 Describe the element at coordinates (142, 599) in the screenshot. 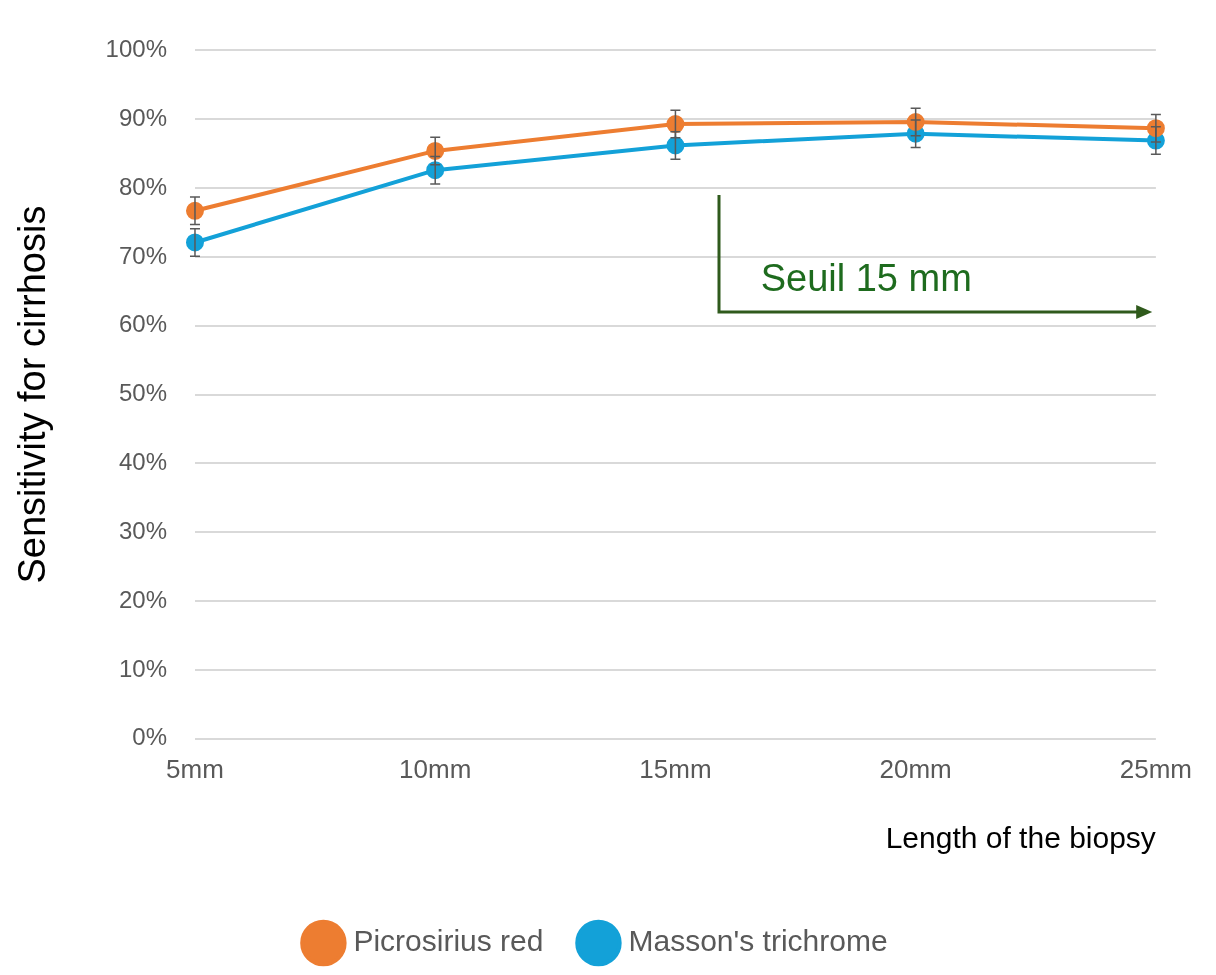

I see `y-tick-label: 20%` at that location.